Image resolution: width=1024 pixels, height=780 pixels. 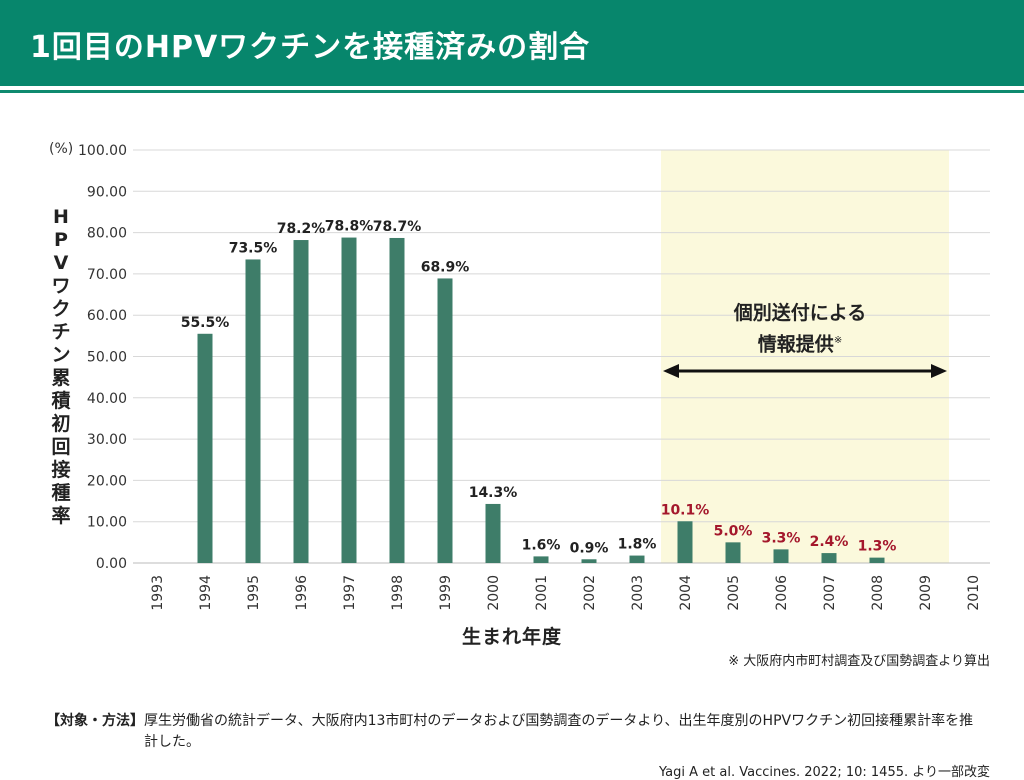 I want to click on data-label: 1.6%, so click(x=541, y=545).